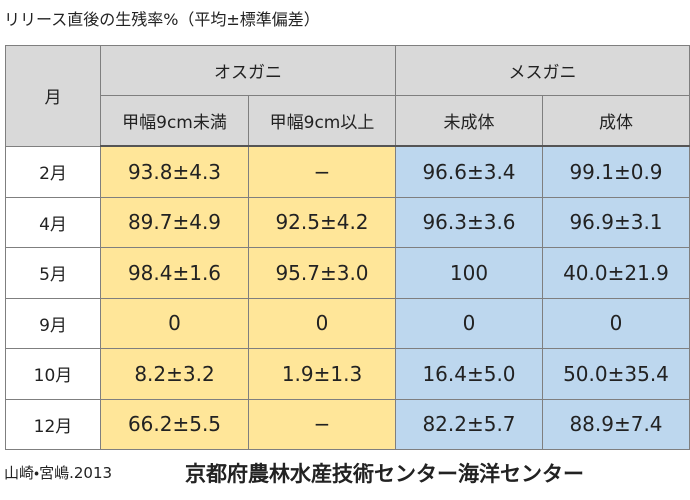 This screenshot has height=500, width=690. I want to click on citation: 山崎・宮嶋.2013, so click(58, 473).